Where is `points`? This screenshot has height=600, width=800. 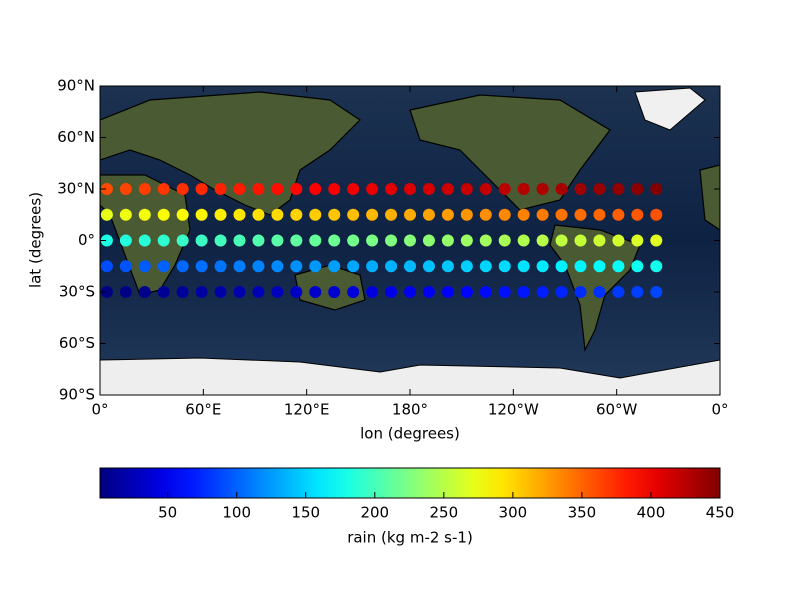 points is located at coordinates (381, 240).